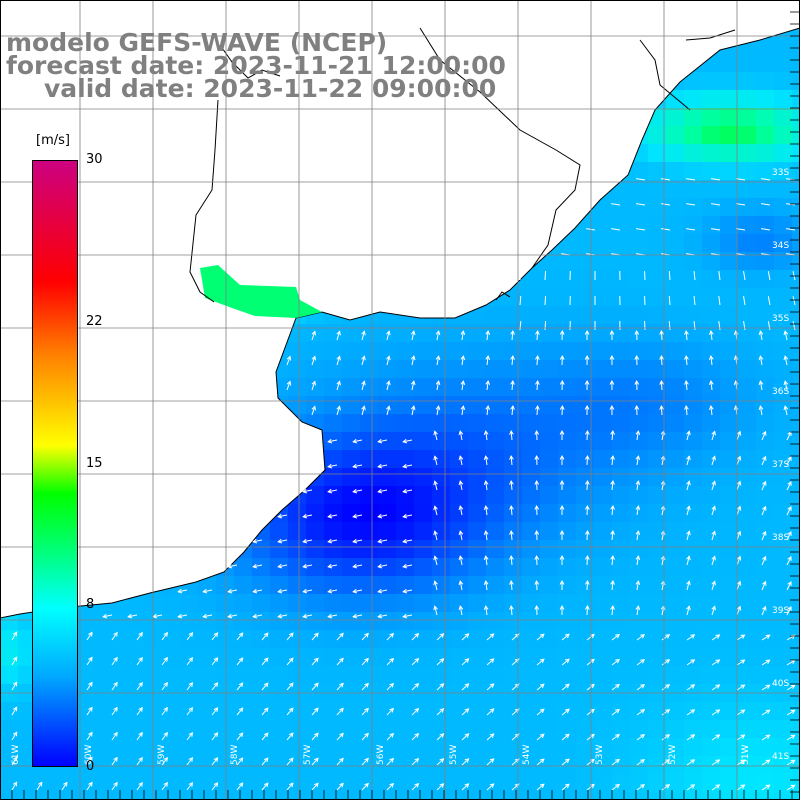 Image resolution: width=800 pixels, height=800 pixels. What do you see at coordinates (89, 755) in the screenshot?
I see `longitude-label: 60W` at bounding box center [89, 755].